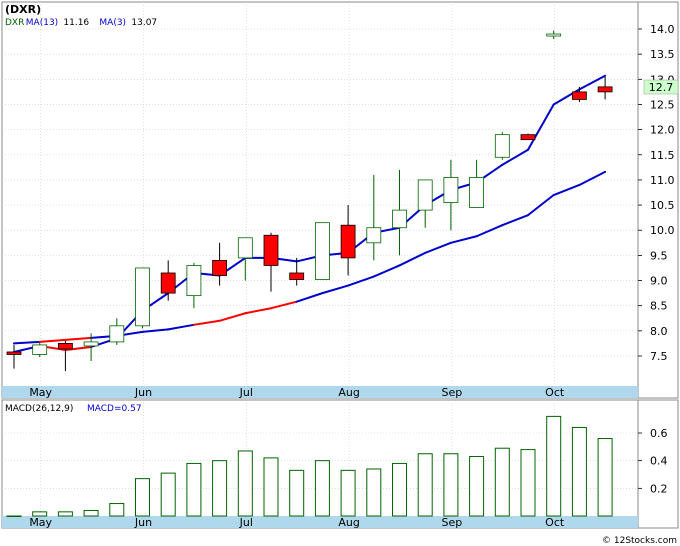 The width and height of the screenshot is (680, 546). I want to click on price-y-tick-label: 8.5, so click(659, 306).